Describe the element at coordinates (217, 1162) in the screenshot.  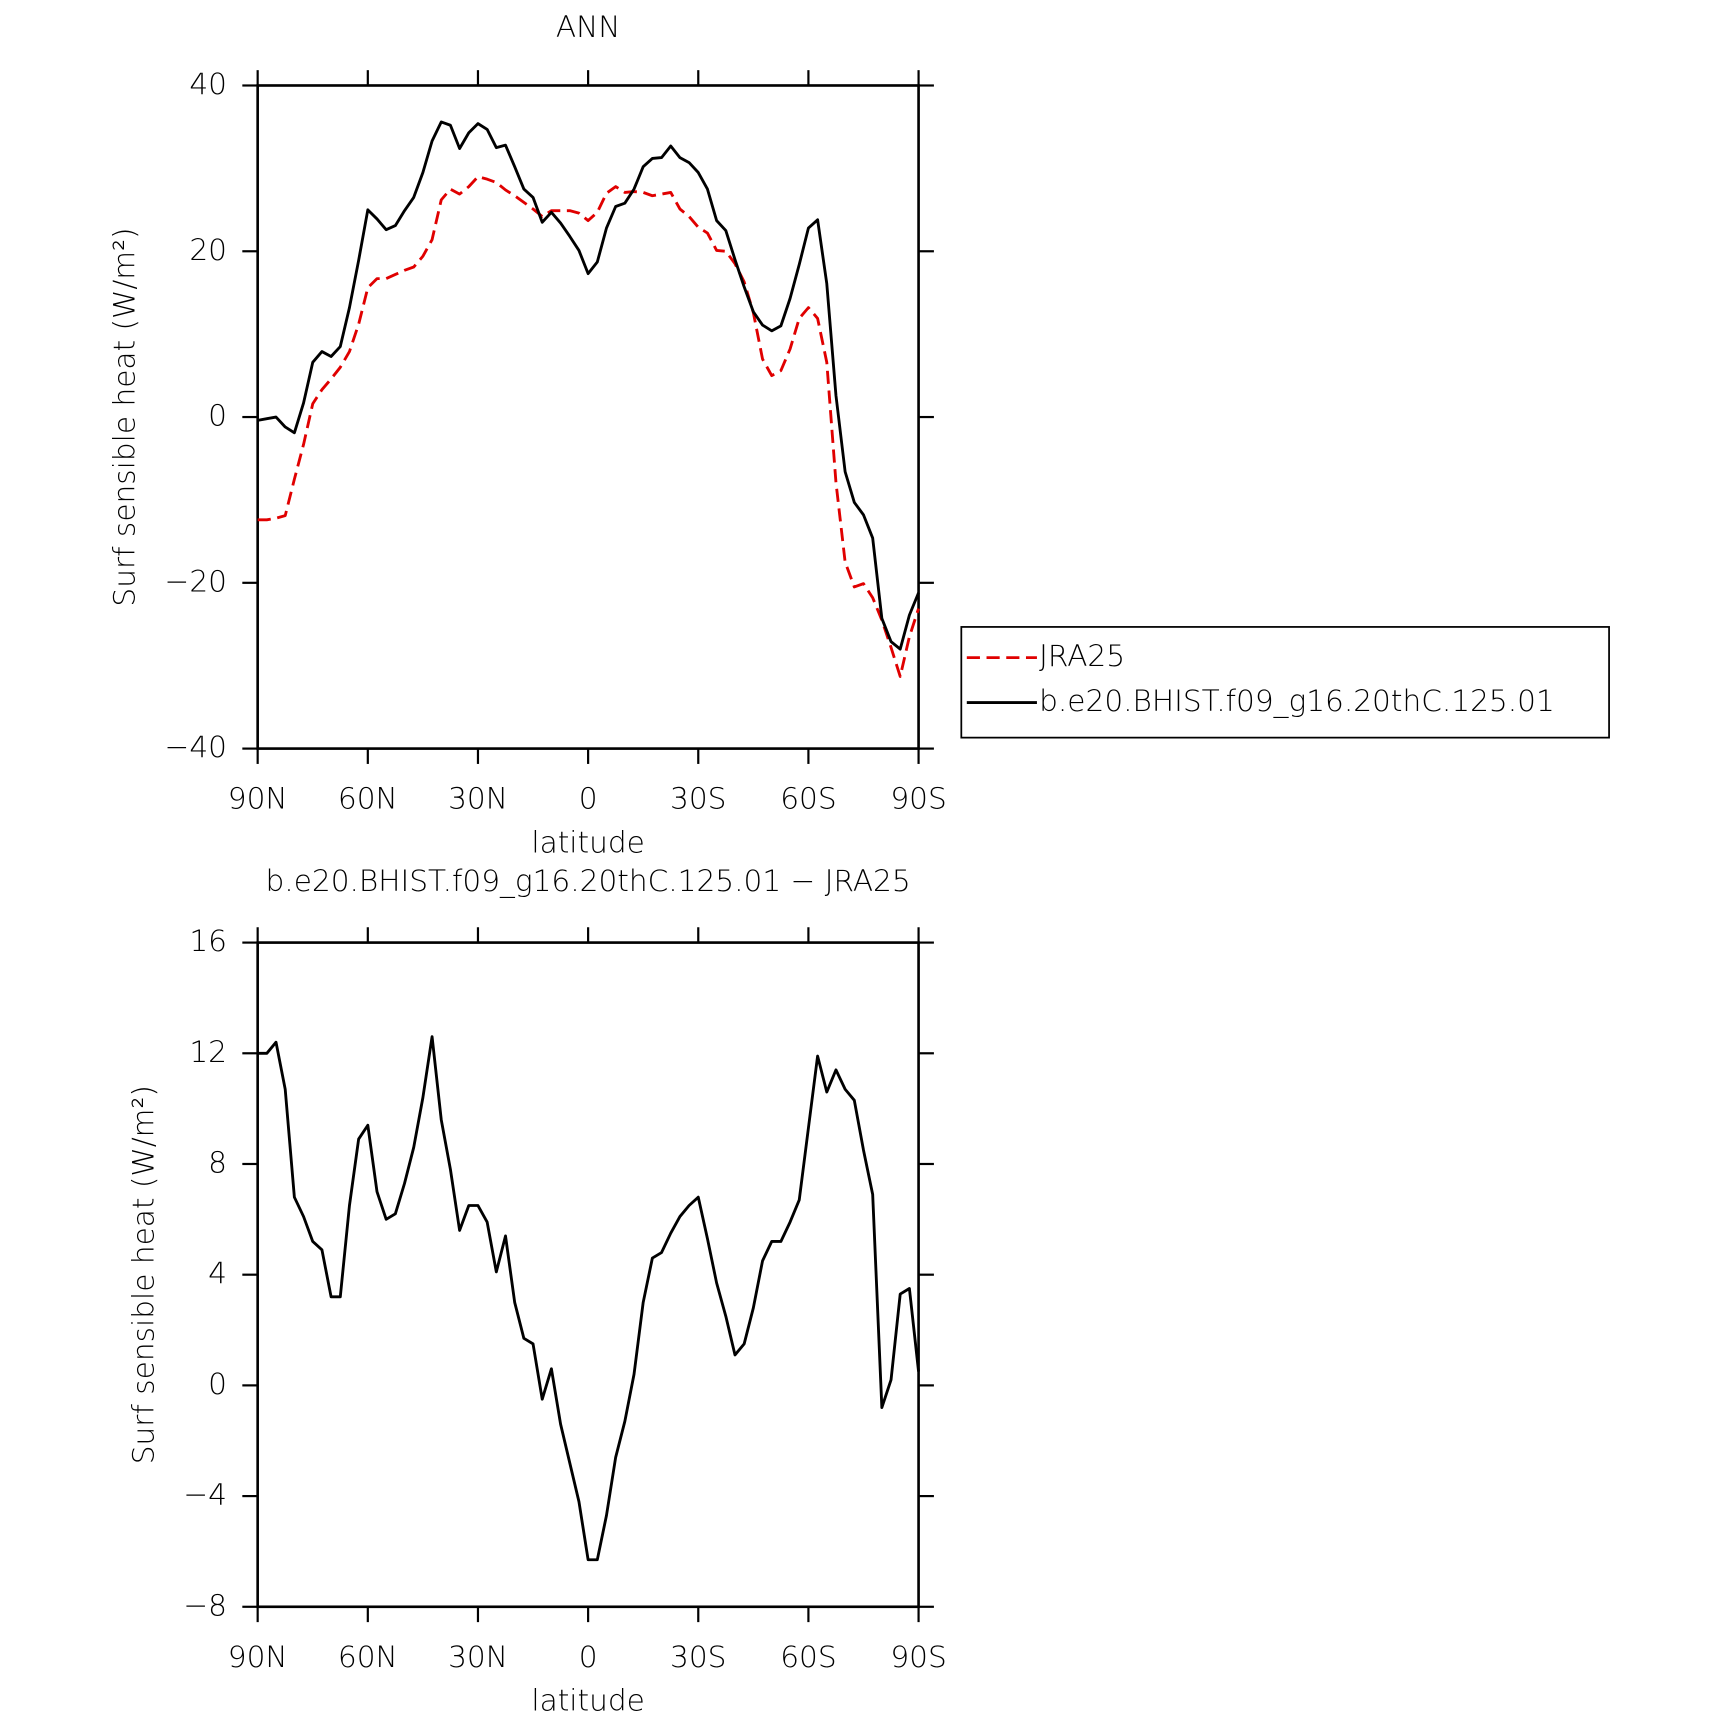
I see `y-tick-label: 8` at that location.